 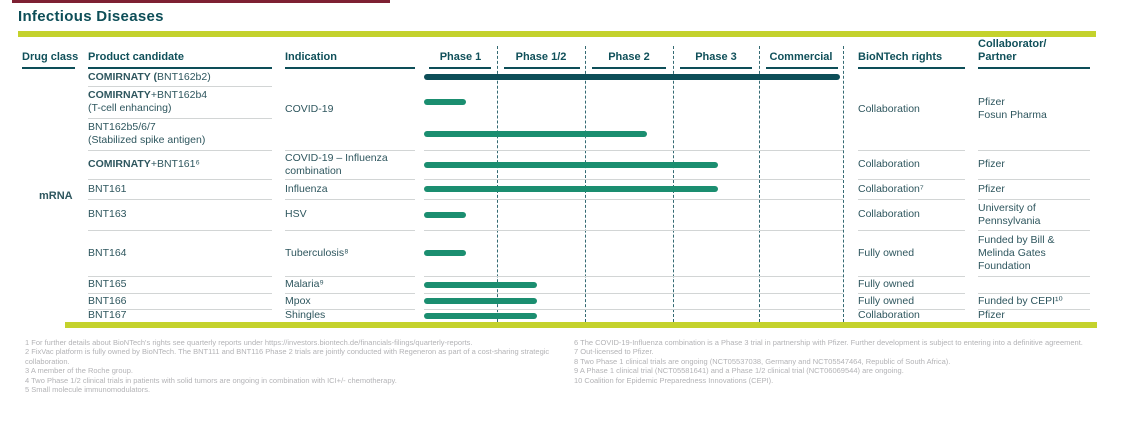 What do you see at coordinates (614, 352) in the screenshot?
I see `footnote-item: 7 Out-licensed to Pfizer.` at bounding box center [614, 352].